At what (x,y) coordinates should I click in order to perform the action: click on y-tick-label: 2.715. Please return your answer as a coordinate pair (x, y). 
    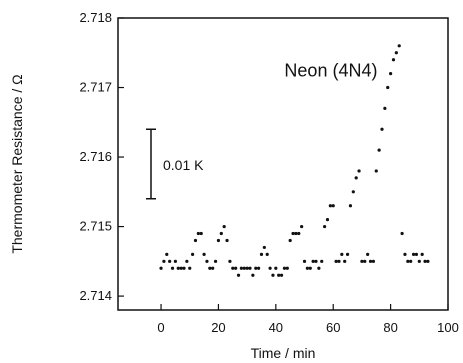
    Looking at the image, I should click on (95, 226).